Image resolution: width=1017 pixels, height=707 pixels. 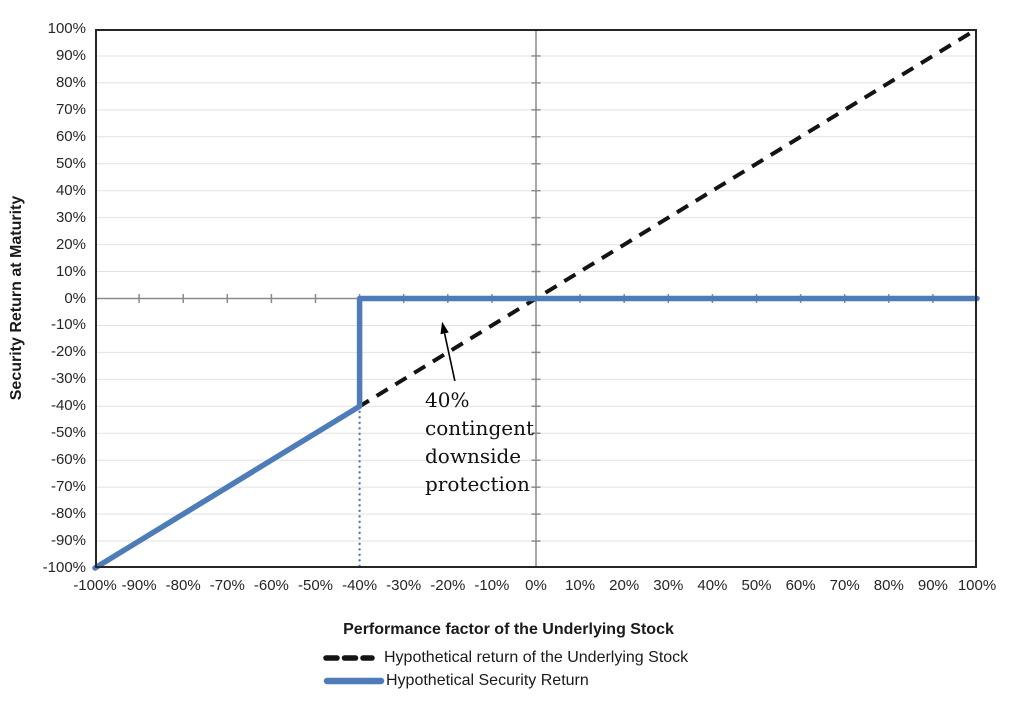 I want to click on dashed-line-sample-icon, so click(x=349, y=657).